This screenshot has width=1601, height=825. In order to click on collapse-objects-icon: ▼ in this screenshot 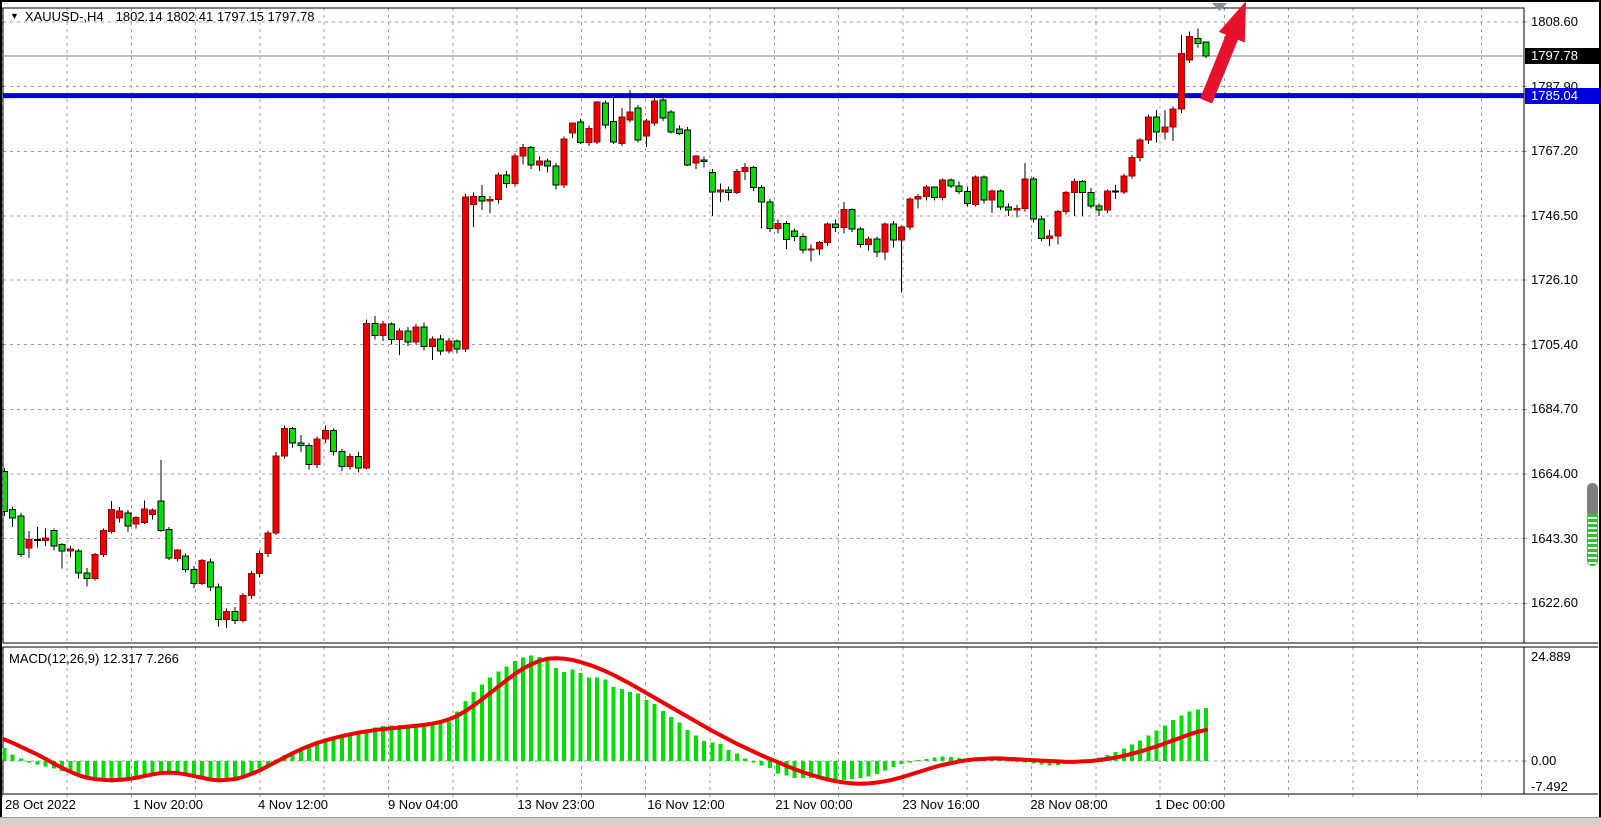, I will do `click(14, 16)`.